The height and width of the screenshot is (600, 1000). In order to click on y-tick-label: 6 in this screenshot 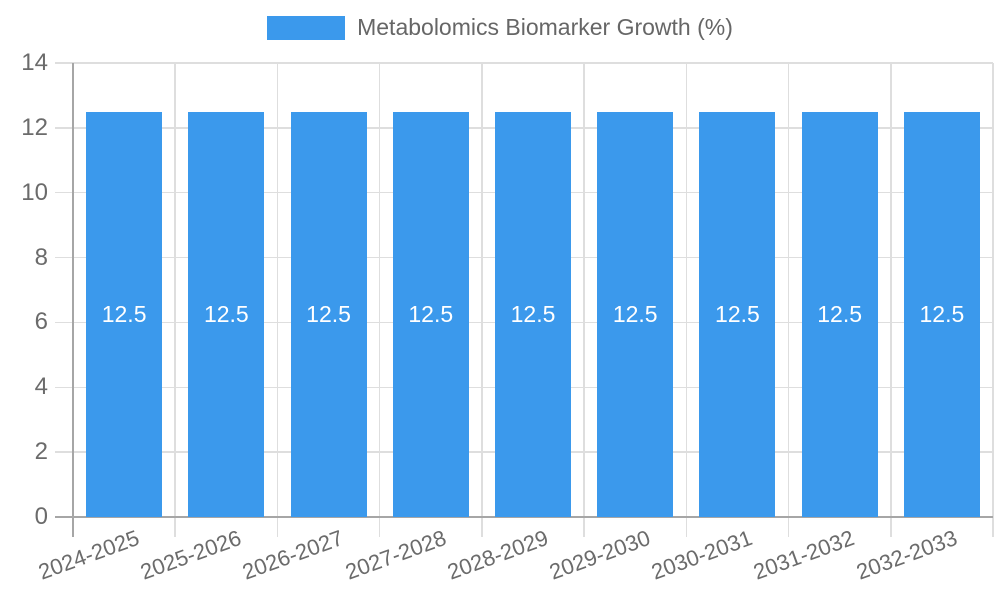, I will do `click(41, 322)`.